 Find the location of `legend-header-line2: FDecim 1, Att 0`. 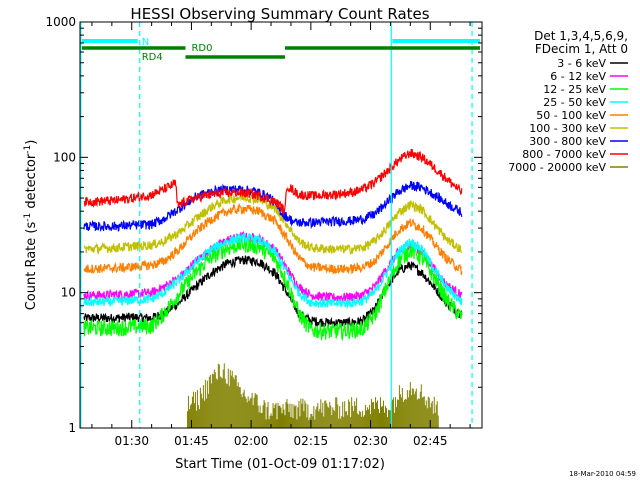

legend-header-line2: FDecim 1, Att 0 is located at coordinates (581, 49).